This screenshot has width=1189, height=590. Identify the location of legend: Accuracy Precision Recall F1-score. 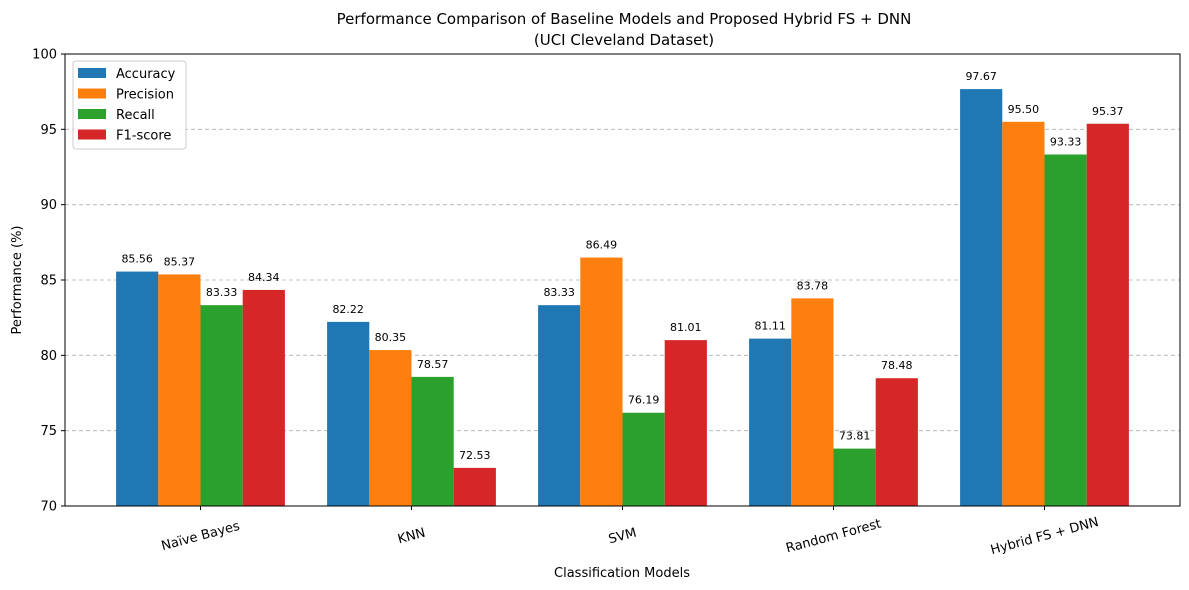
(129, 105).